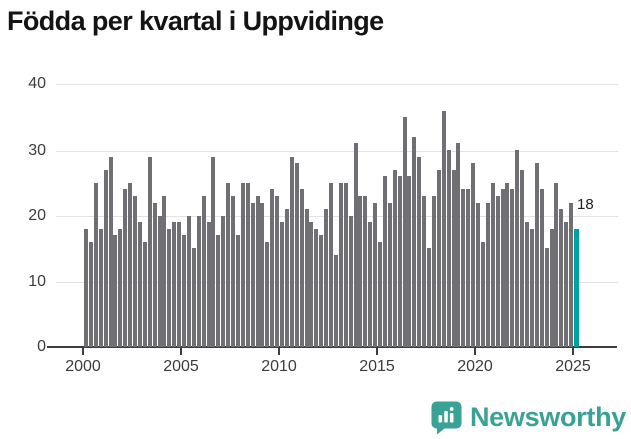 This screenshot has width=631, height=439. I want to click on x-axis-label-2025: 2025, so click(573, 366).